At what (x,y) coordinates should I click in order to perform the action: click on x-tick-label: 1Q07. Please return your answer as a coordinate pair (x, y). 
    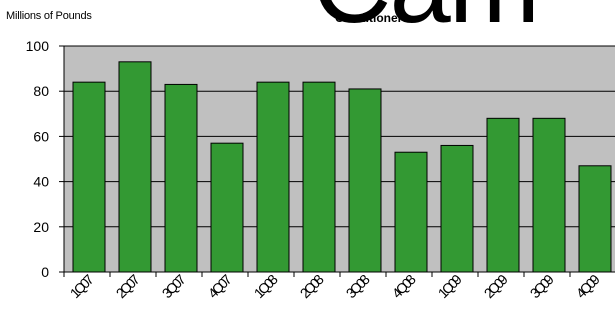
    Looking at the image, I should click on (82, 286).